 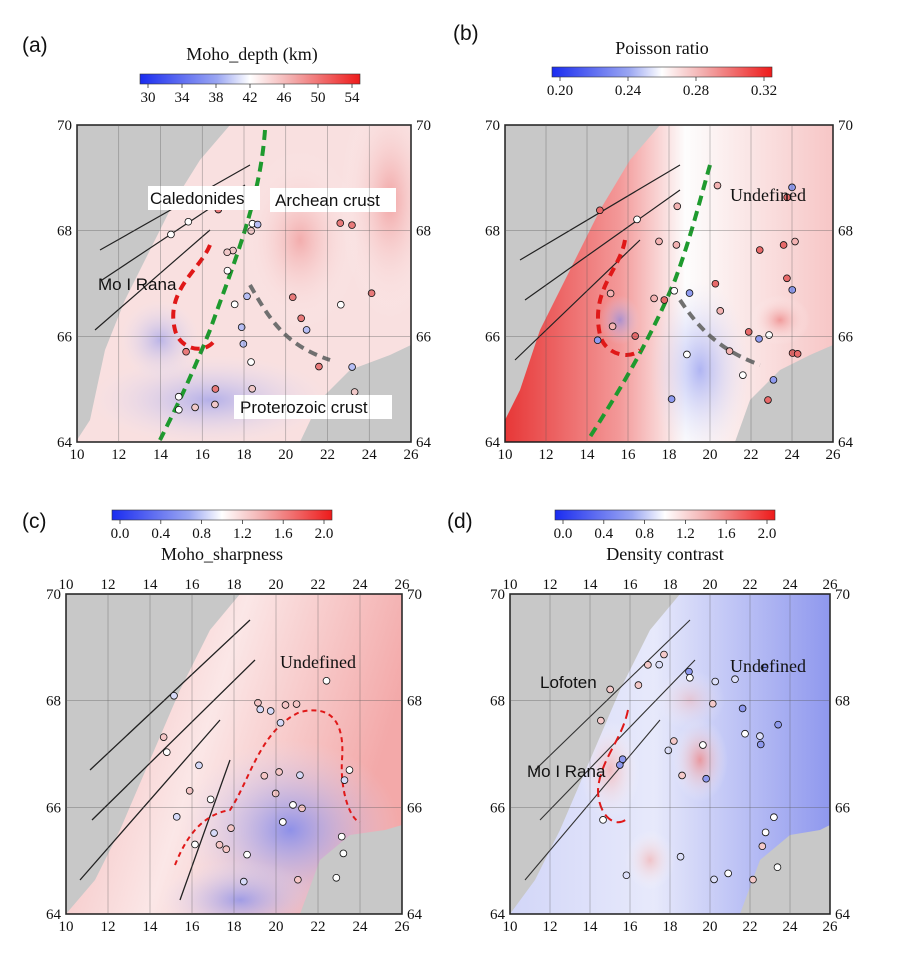 What do you see at coordinates (793, 455) in the screenshot?
I see `lon-tick-label: 24` at bounding box center [793, 455].